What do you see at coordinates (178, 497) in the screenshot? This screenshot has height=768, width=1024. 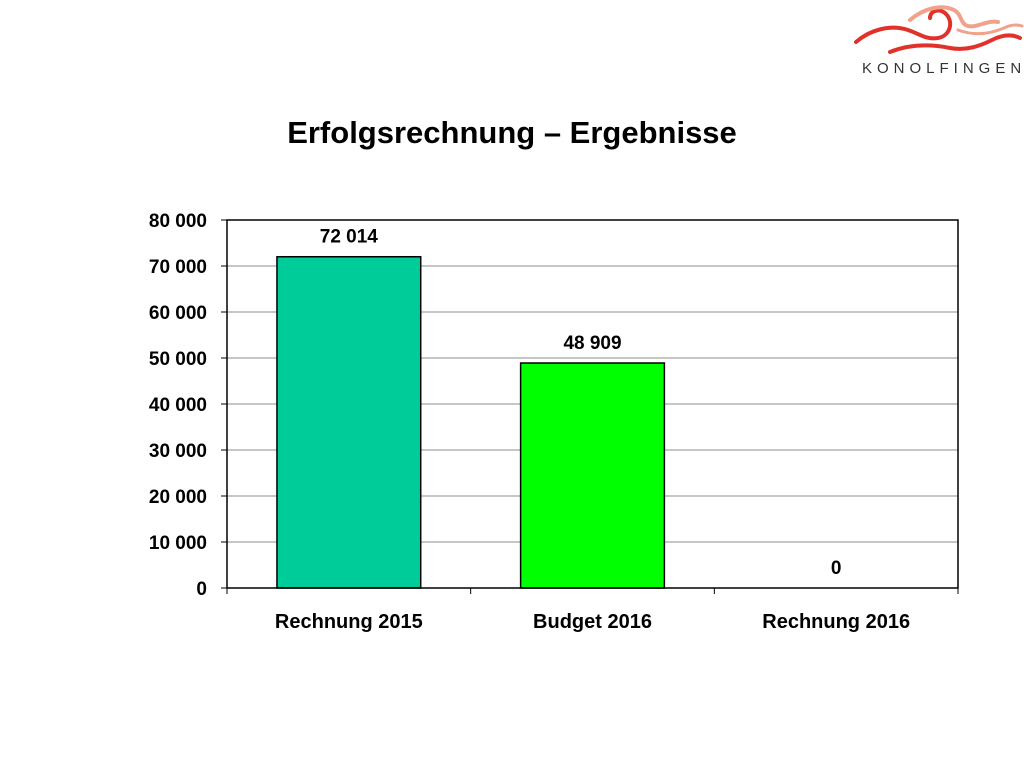 I see `y-tick-label: 20 000` at bounding box center [178, 497].